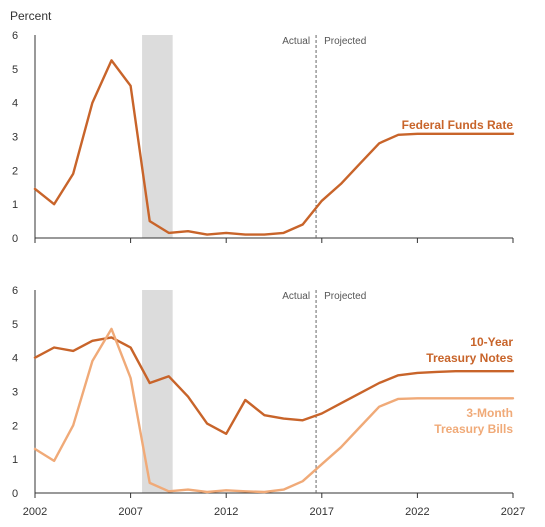  Describe the element at coordinates (513, 512) in the screenshot. I see `x-tick-label: 2027` at that location.